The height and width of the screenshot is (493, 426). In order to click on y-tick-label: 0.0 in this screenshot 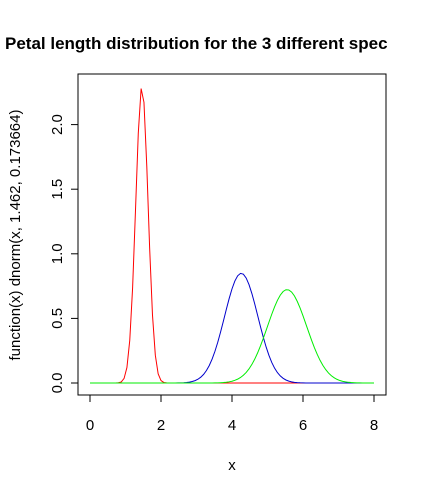, I will do `click(57, 383)`.